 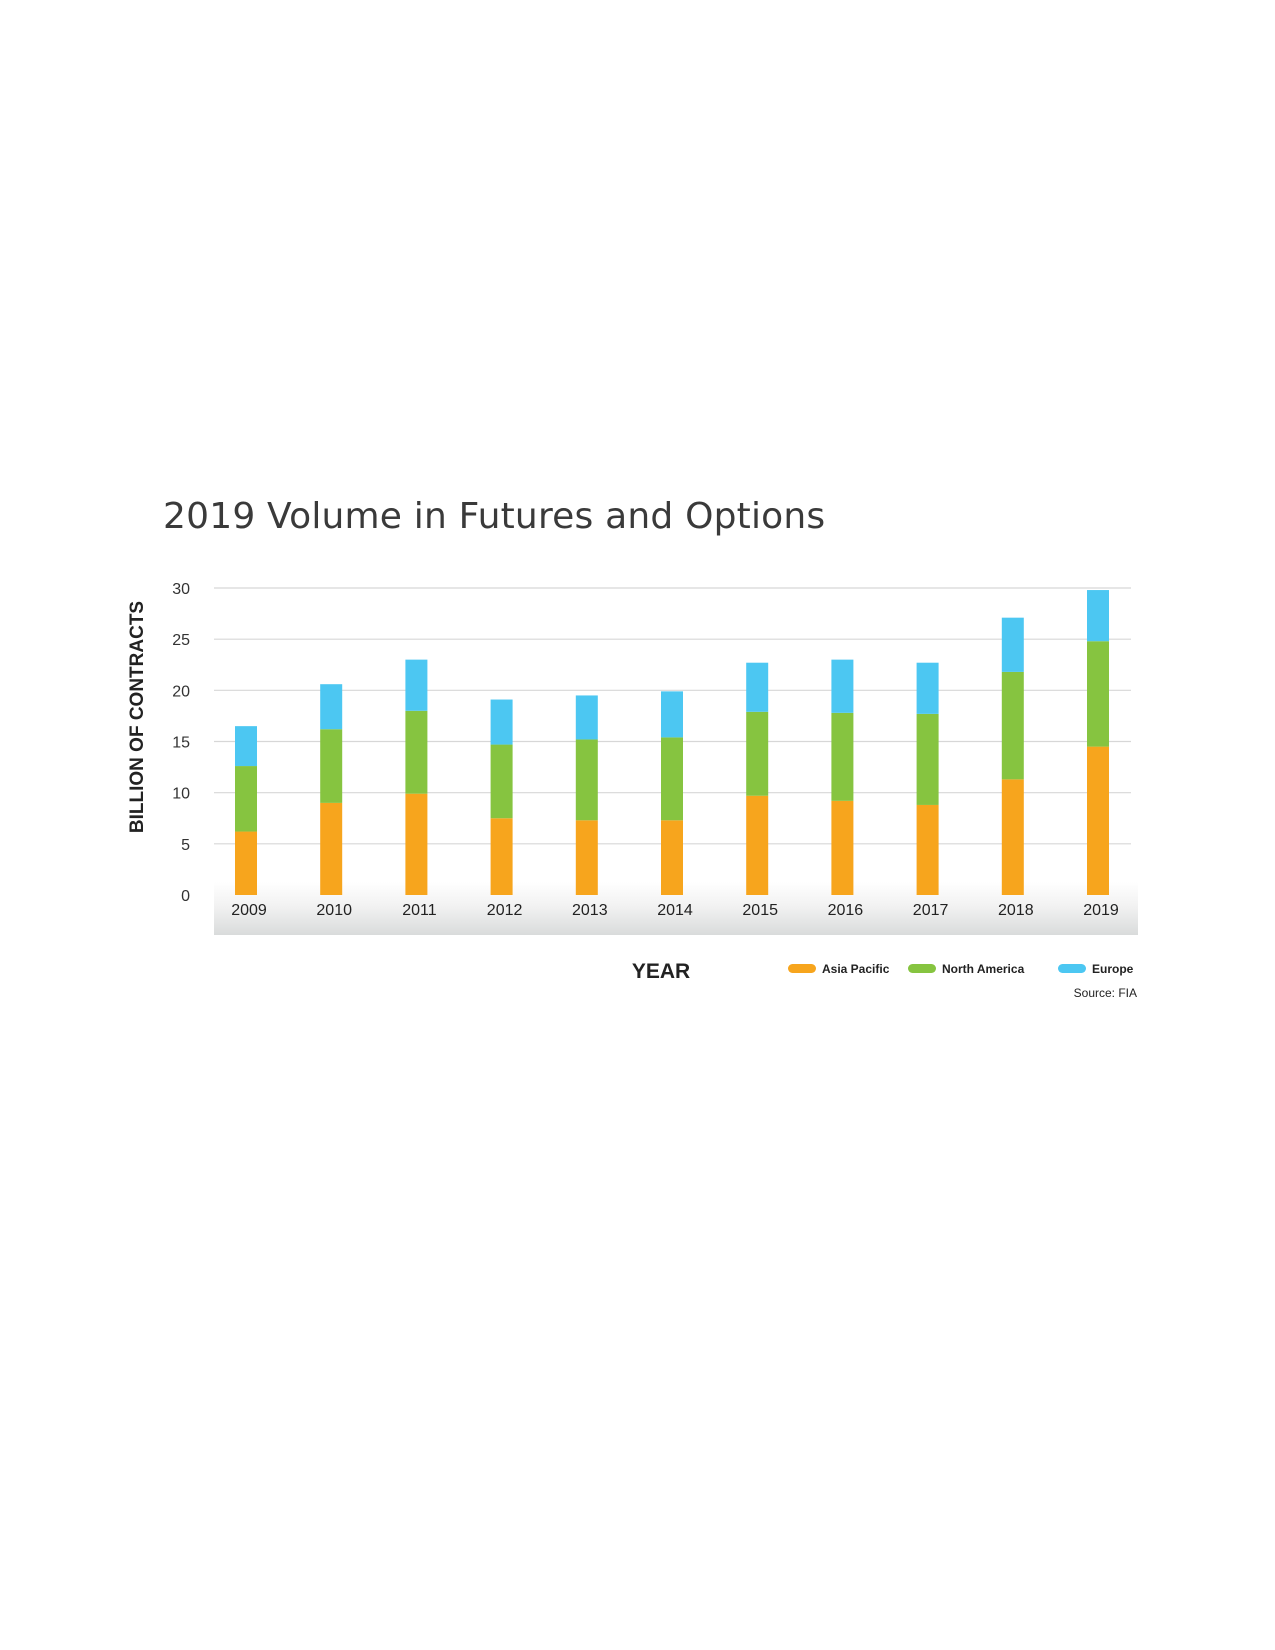 I want to click on x-tick-label: 2019, so click(x=1101, y=910).